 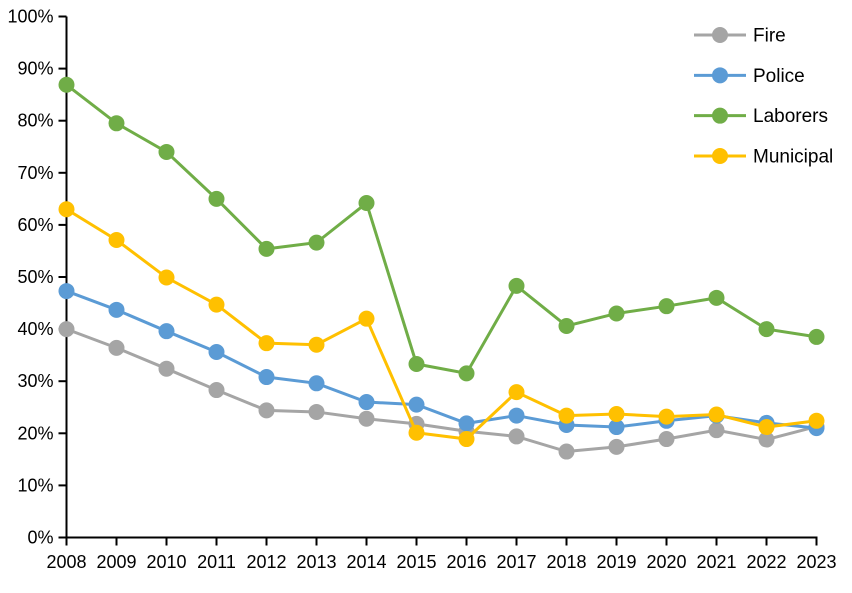 I want to click on y-tick-label: 40%, so click(x=35, y=329).